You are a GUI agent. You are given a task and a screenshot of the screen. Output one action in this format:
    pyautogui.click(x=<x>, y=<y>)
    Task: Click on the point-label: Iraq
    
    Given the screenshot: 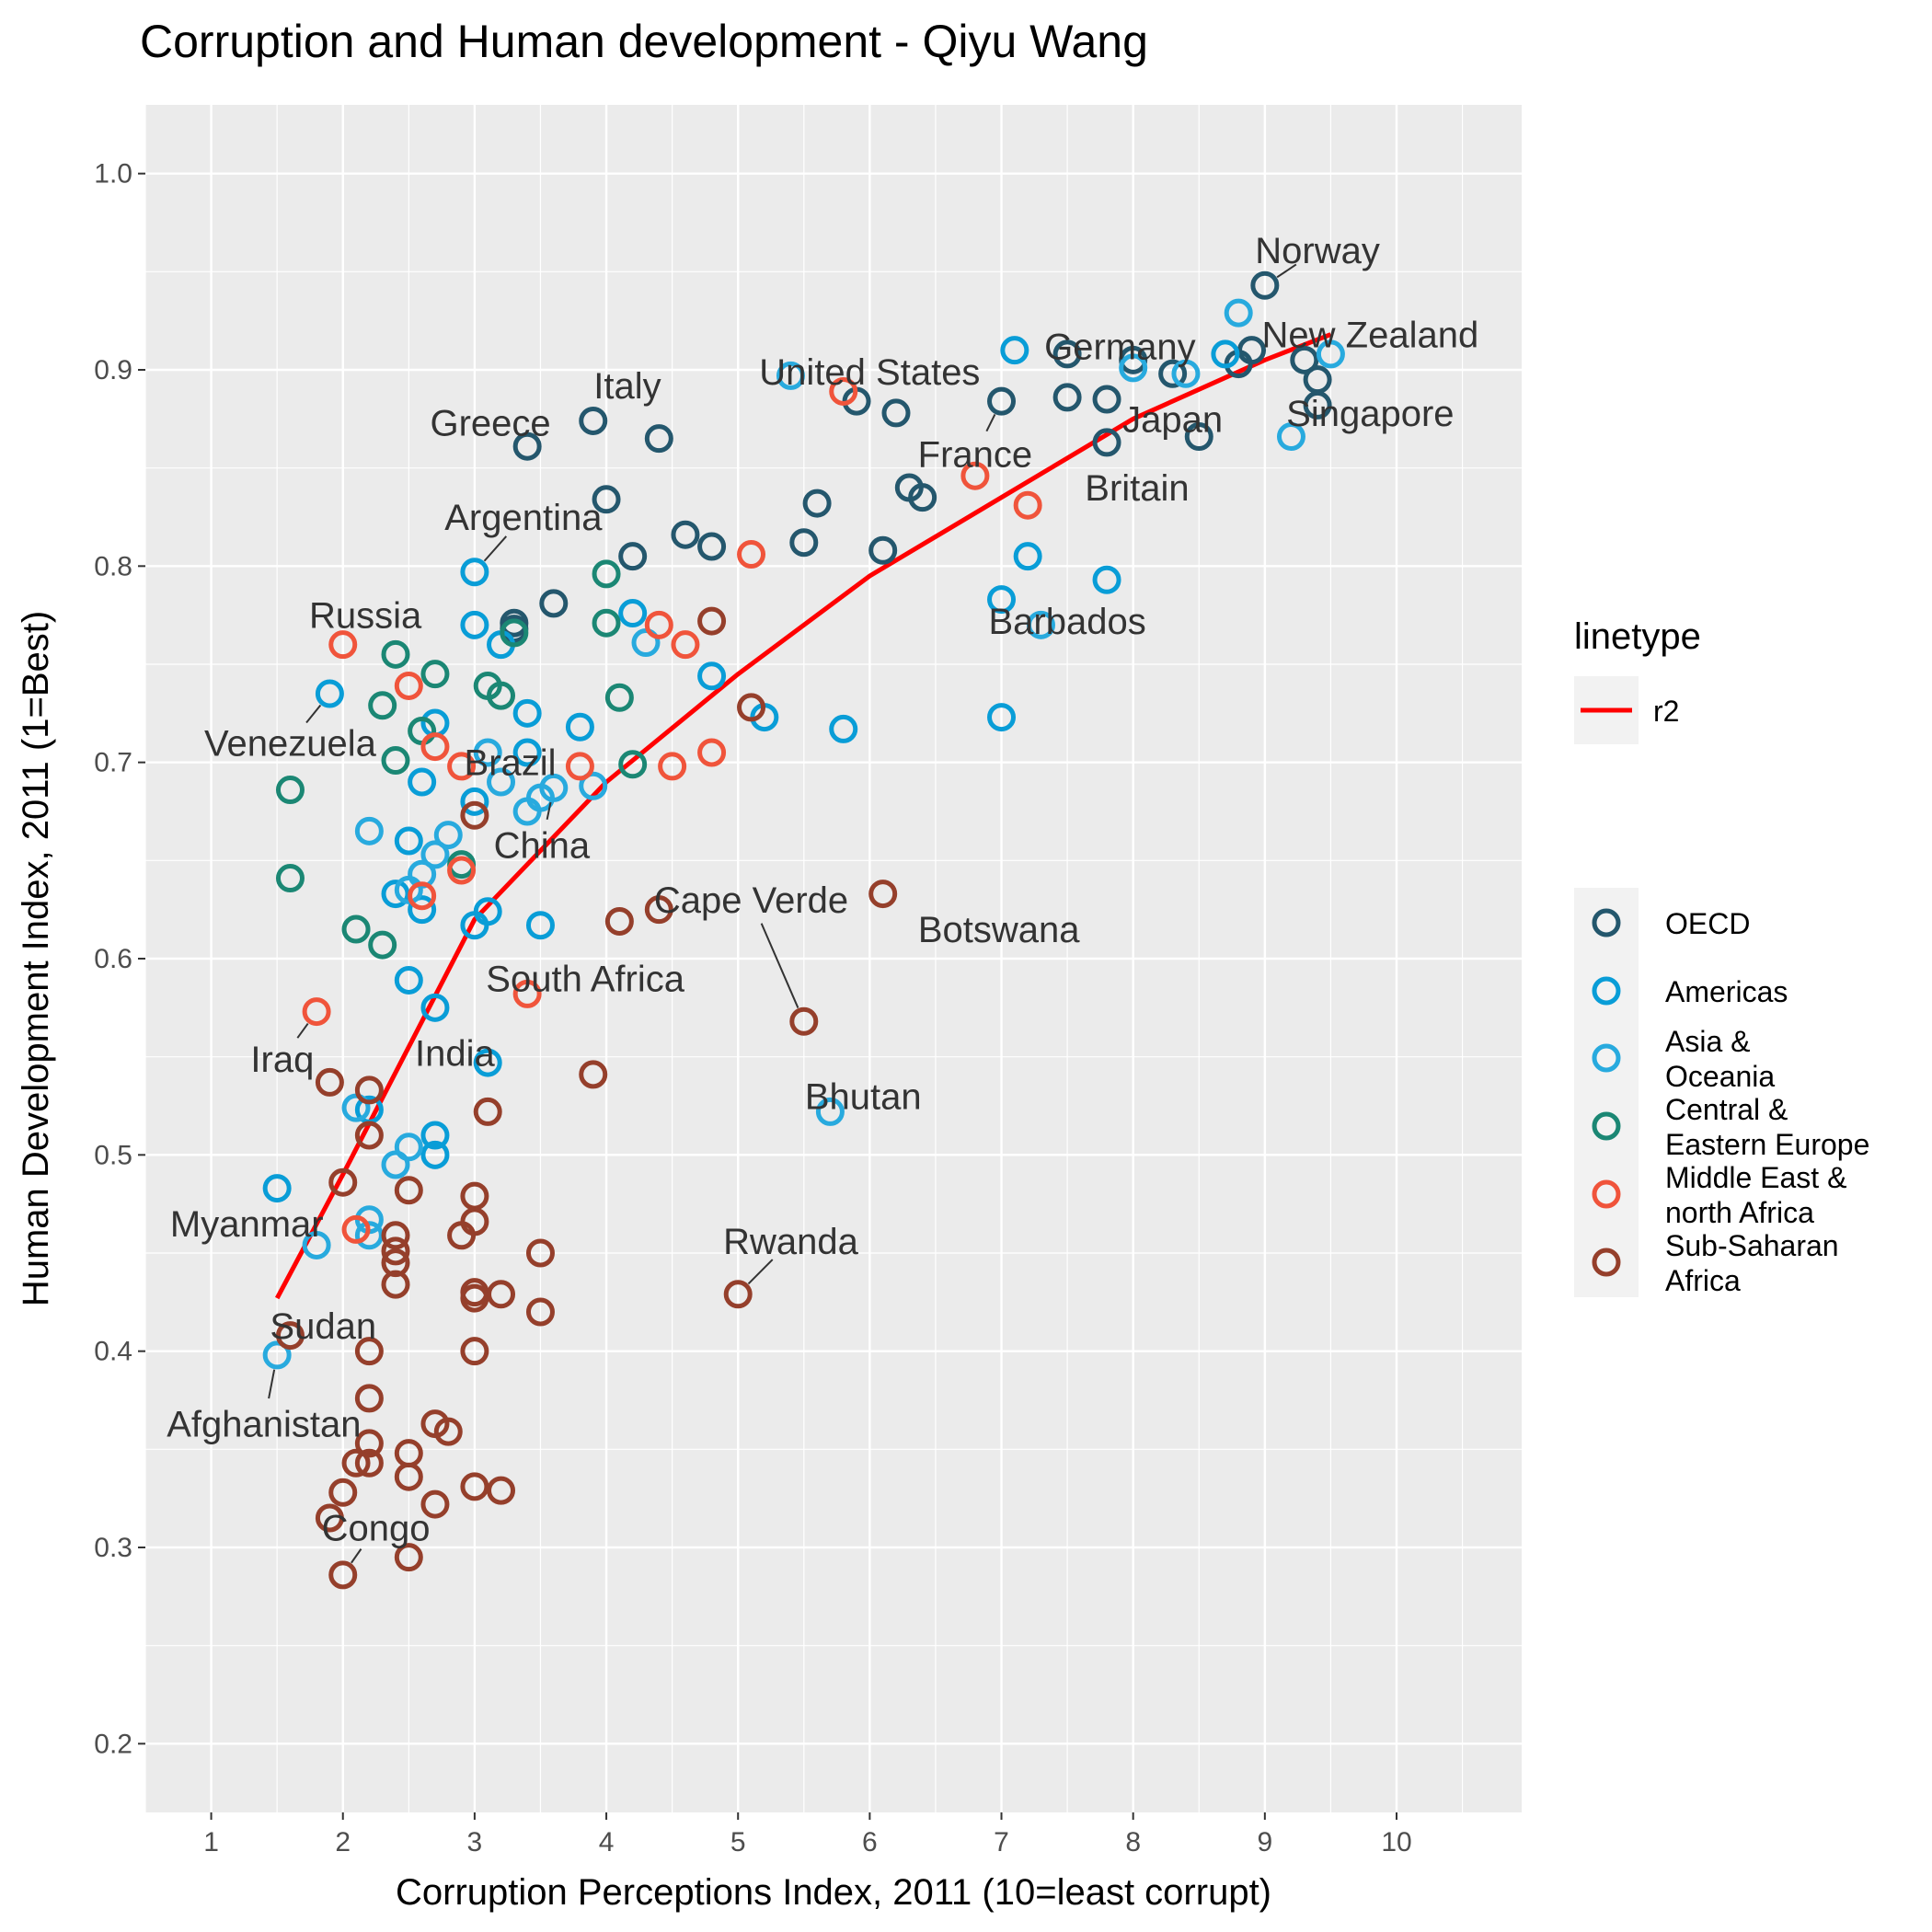 What is the action you would take?
    pyautogui.click(x=282, y=1060)
    